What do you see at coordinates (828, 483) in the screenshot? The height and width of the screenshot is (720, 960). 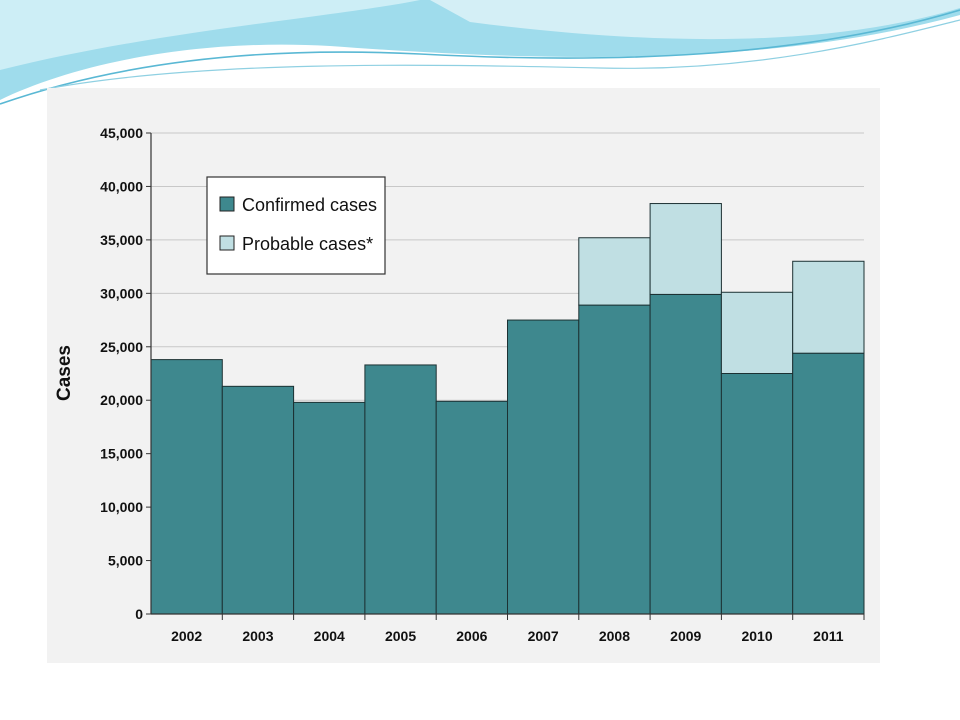 I see `bar-confirmed-2011` at bounding box center [828, 483].